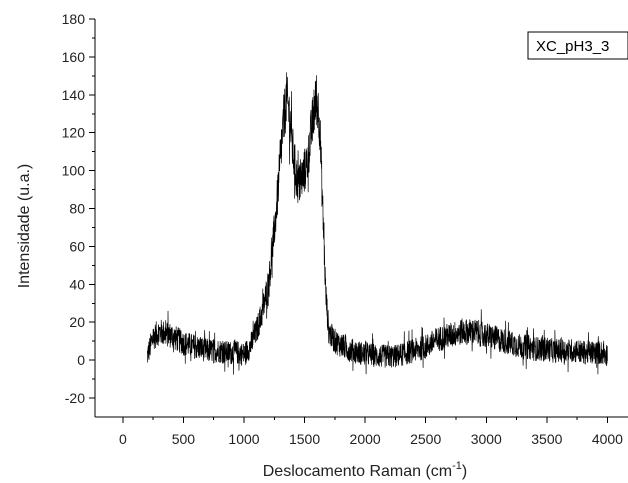 The width and height of the screenshot is (628, 483). What do you see at coordinates (546, 439) in the screenshot?
I see `x-tick-label: 3500` at bounding box center [546, 439].